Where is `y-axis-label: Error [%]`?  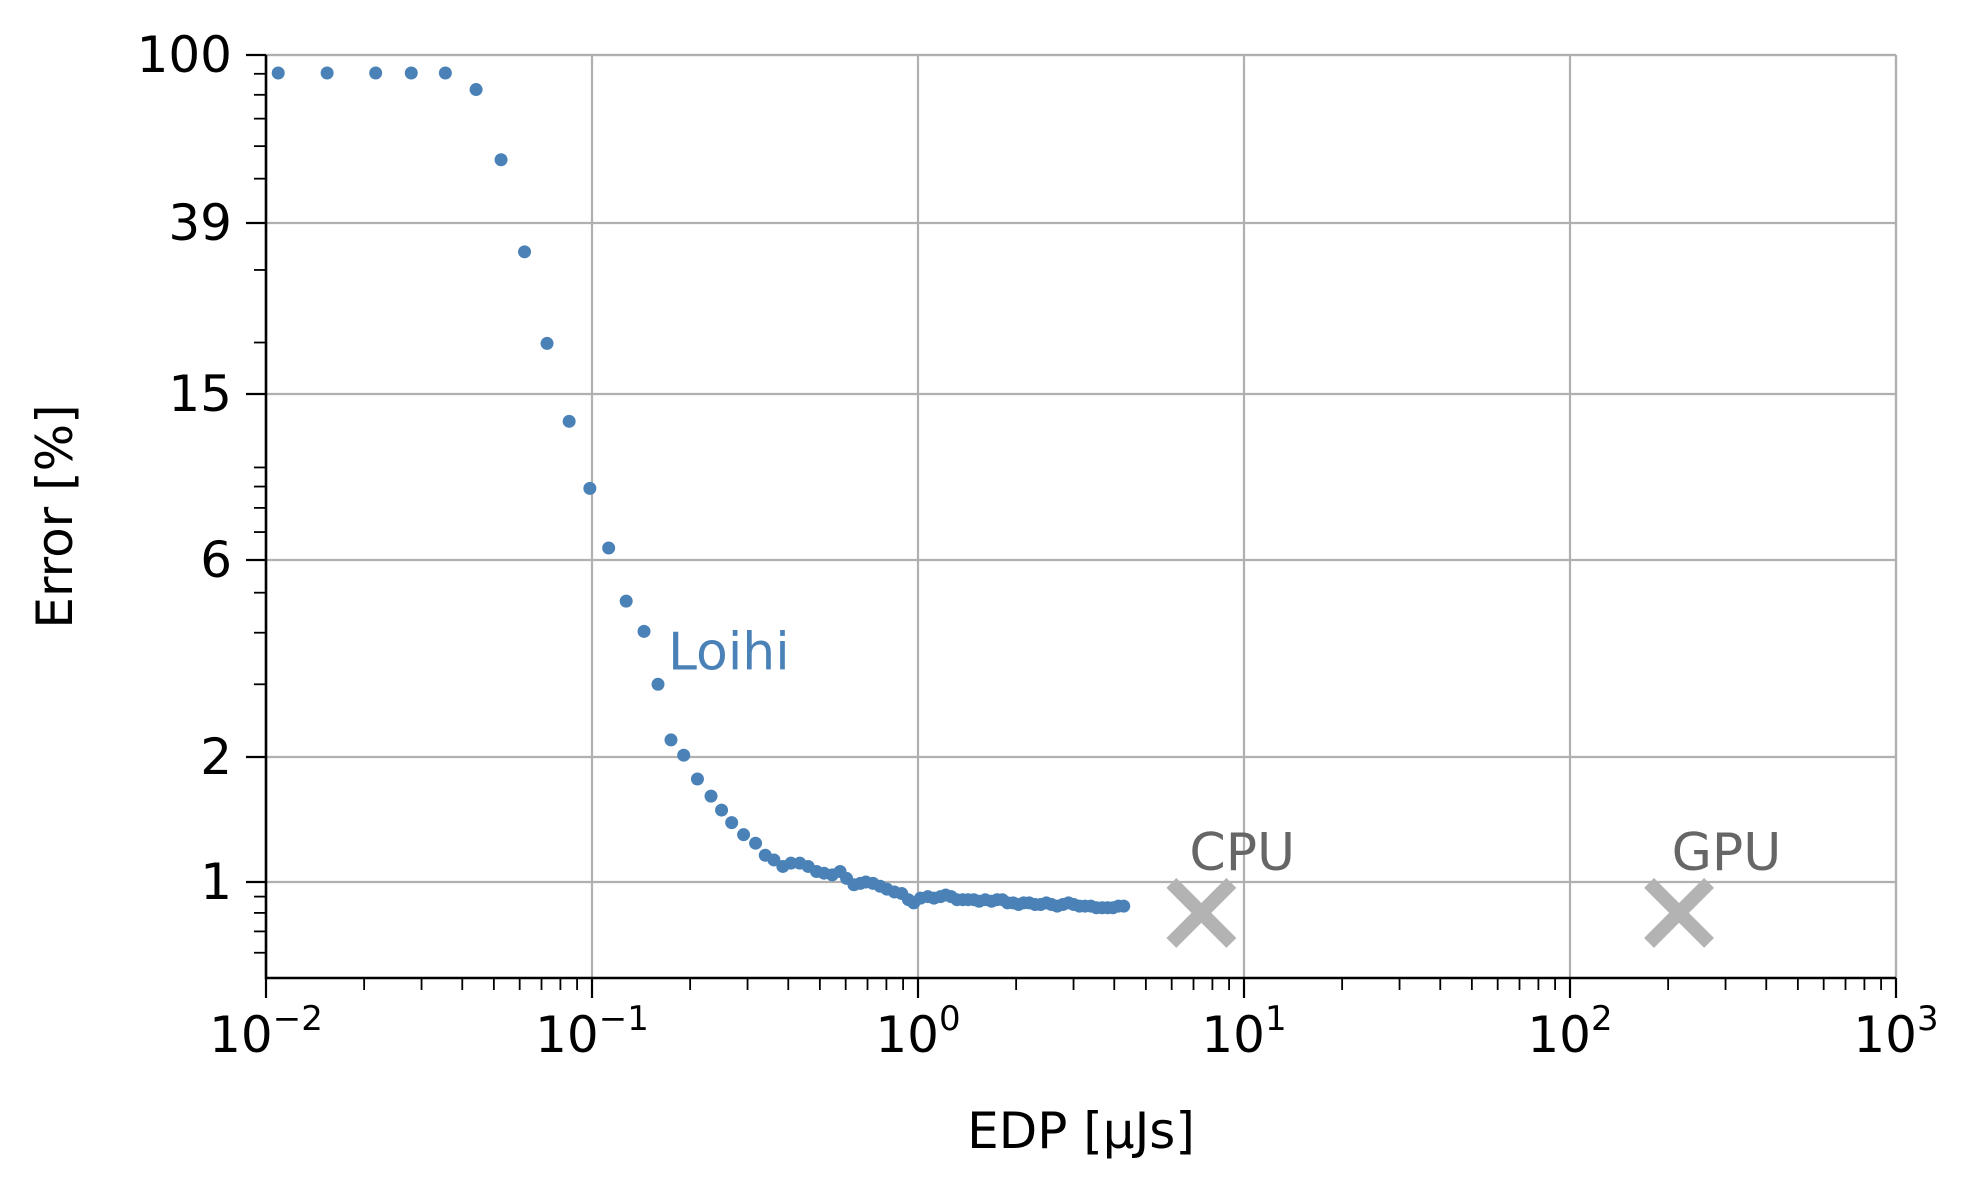
y-axis-label: Error [%] is located at coordinates (55, 516).